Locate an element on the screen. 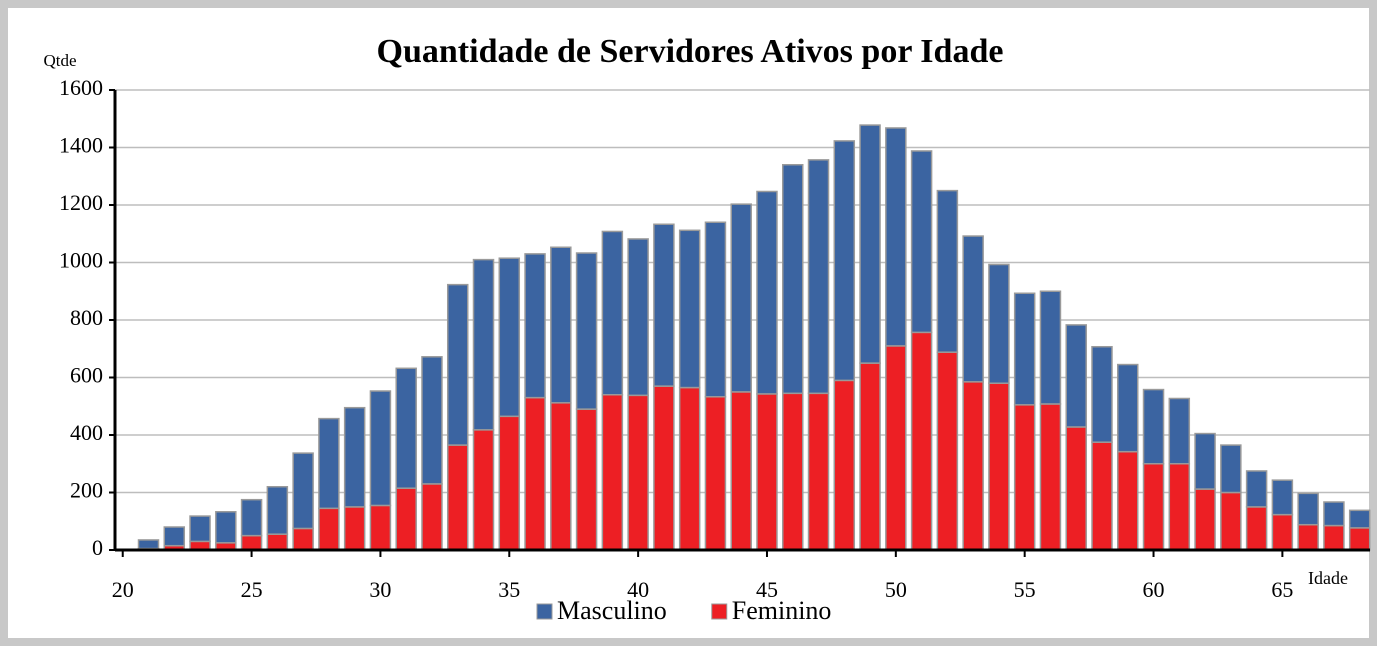 Image resolution: width=1377 pixels, height=646 pixels. x-tick-label: 60 is located at coordinates (1154, 589).